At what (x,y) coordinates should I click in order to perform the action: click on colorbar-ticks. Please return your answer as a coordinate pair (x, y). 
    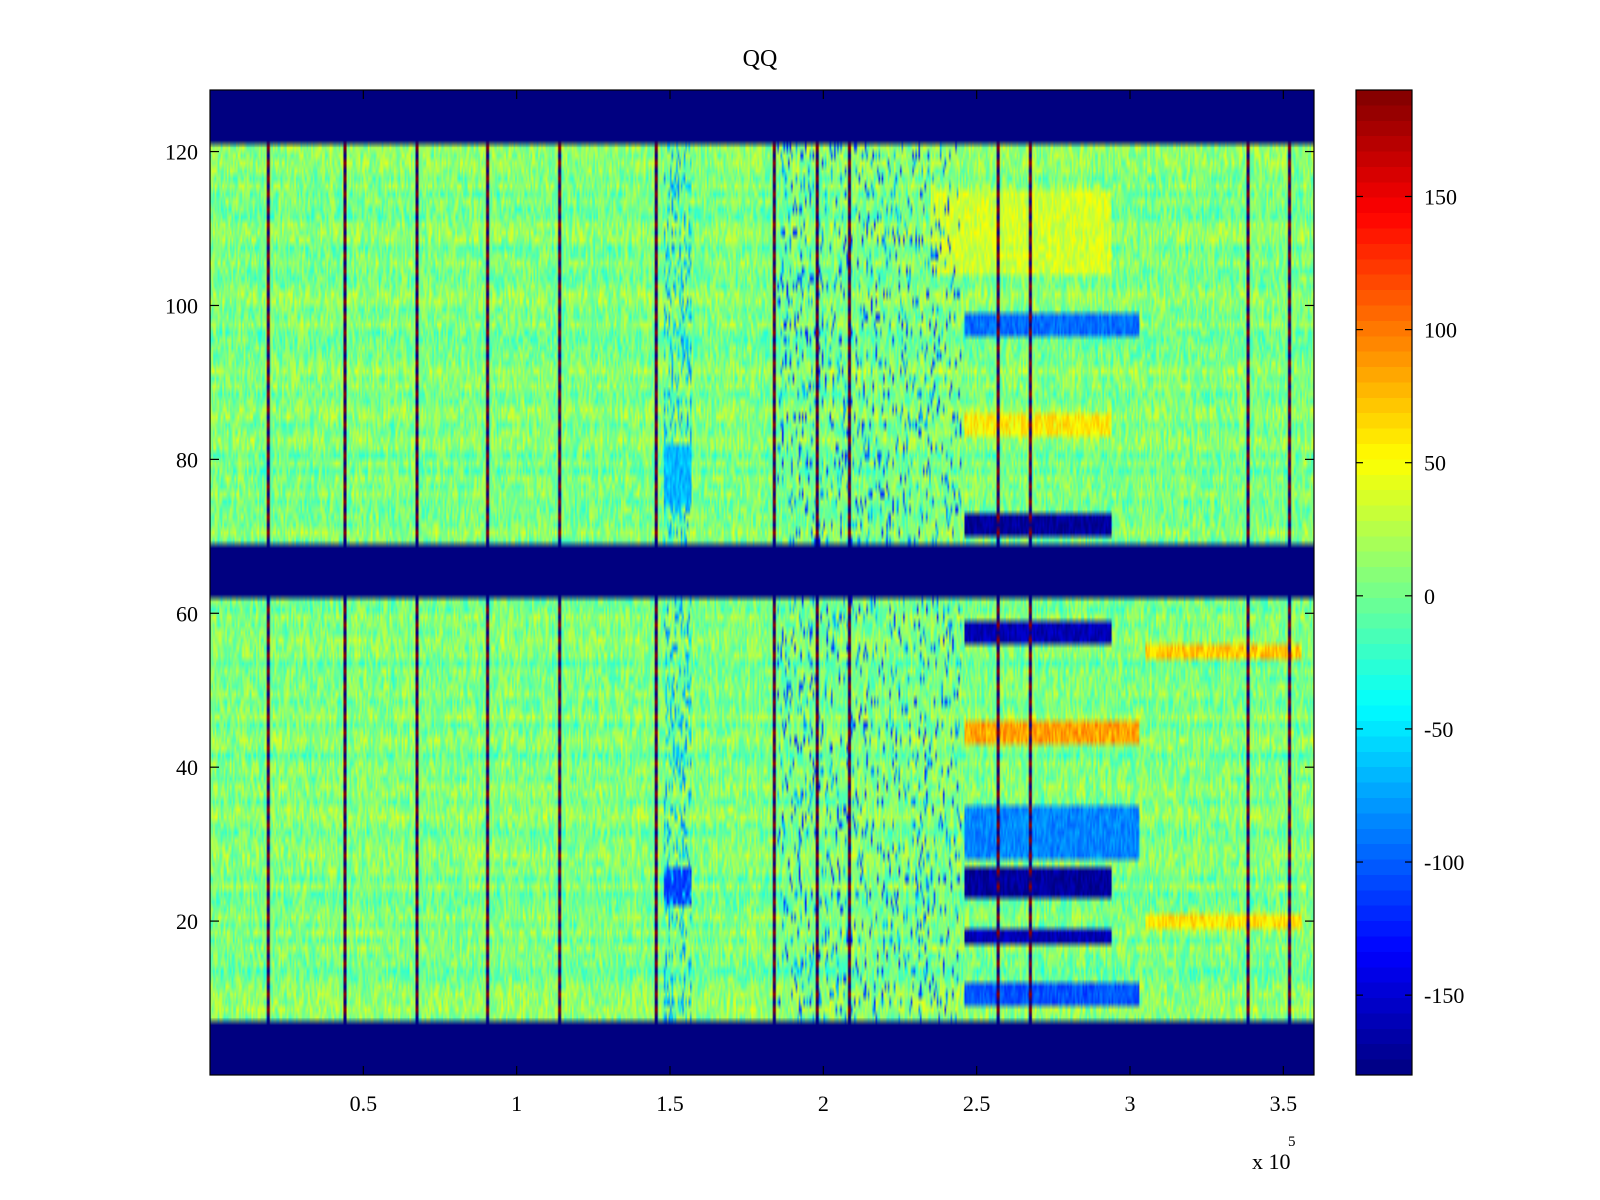
    Looking at the image, I should click on (1384, 595).